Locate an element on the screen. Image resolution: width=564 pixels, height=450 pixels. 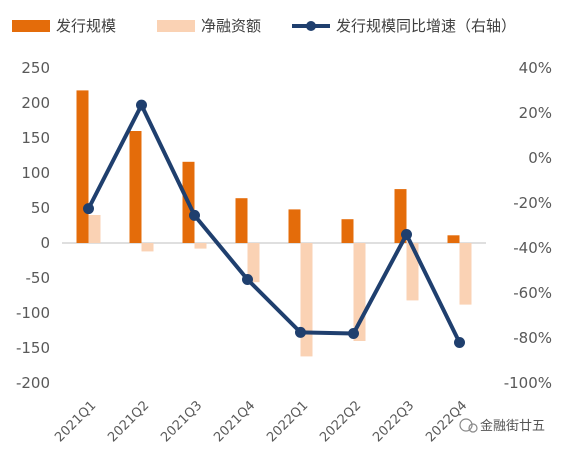
left-tick-label: 50 is located at coordinates (40, 208).